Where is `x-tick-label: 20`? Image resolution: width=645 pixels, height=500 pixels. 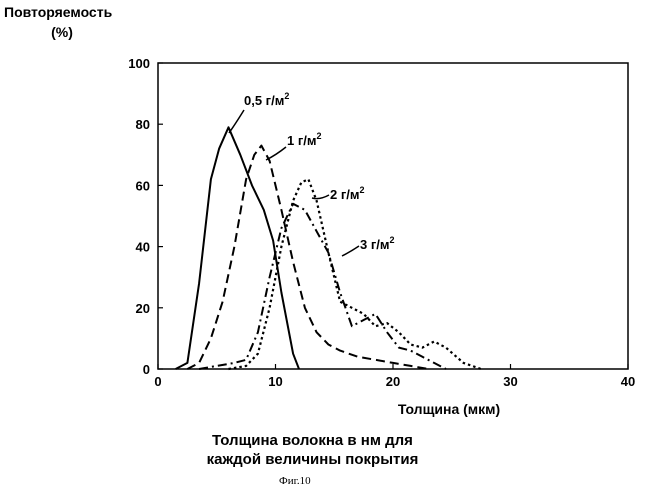
x-tick-label: 20 is located at coordinates (393, 381).